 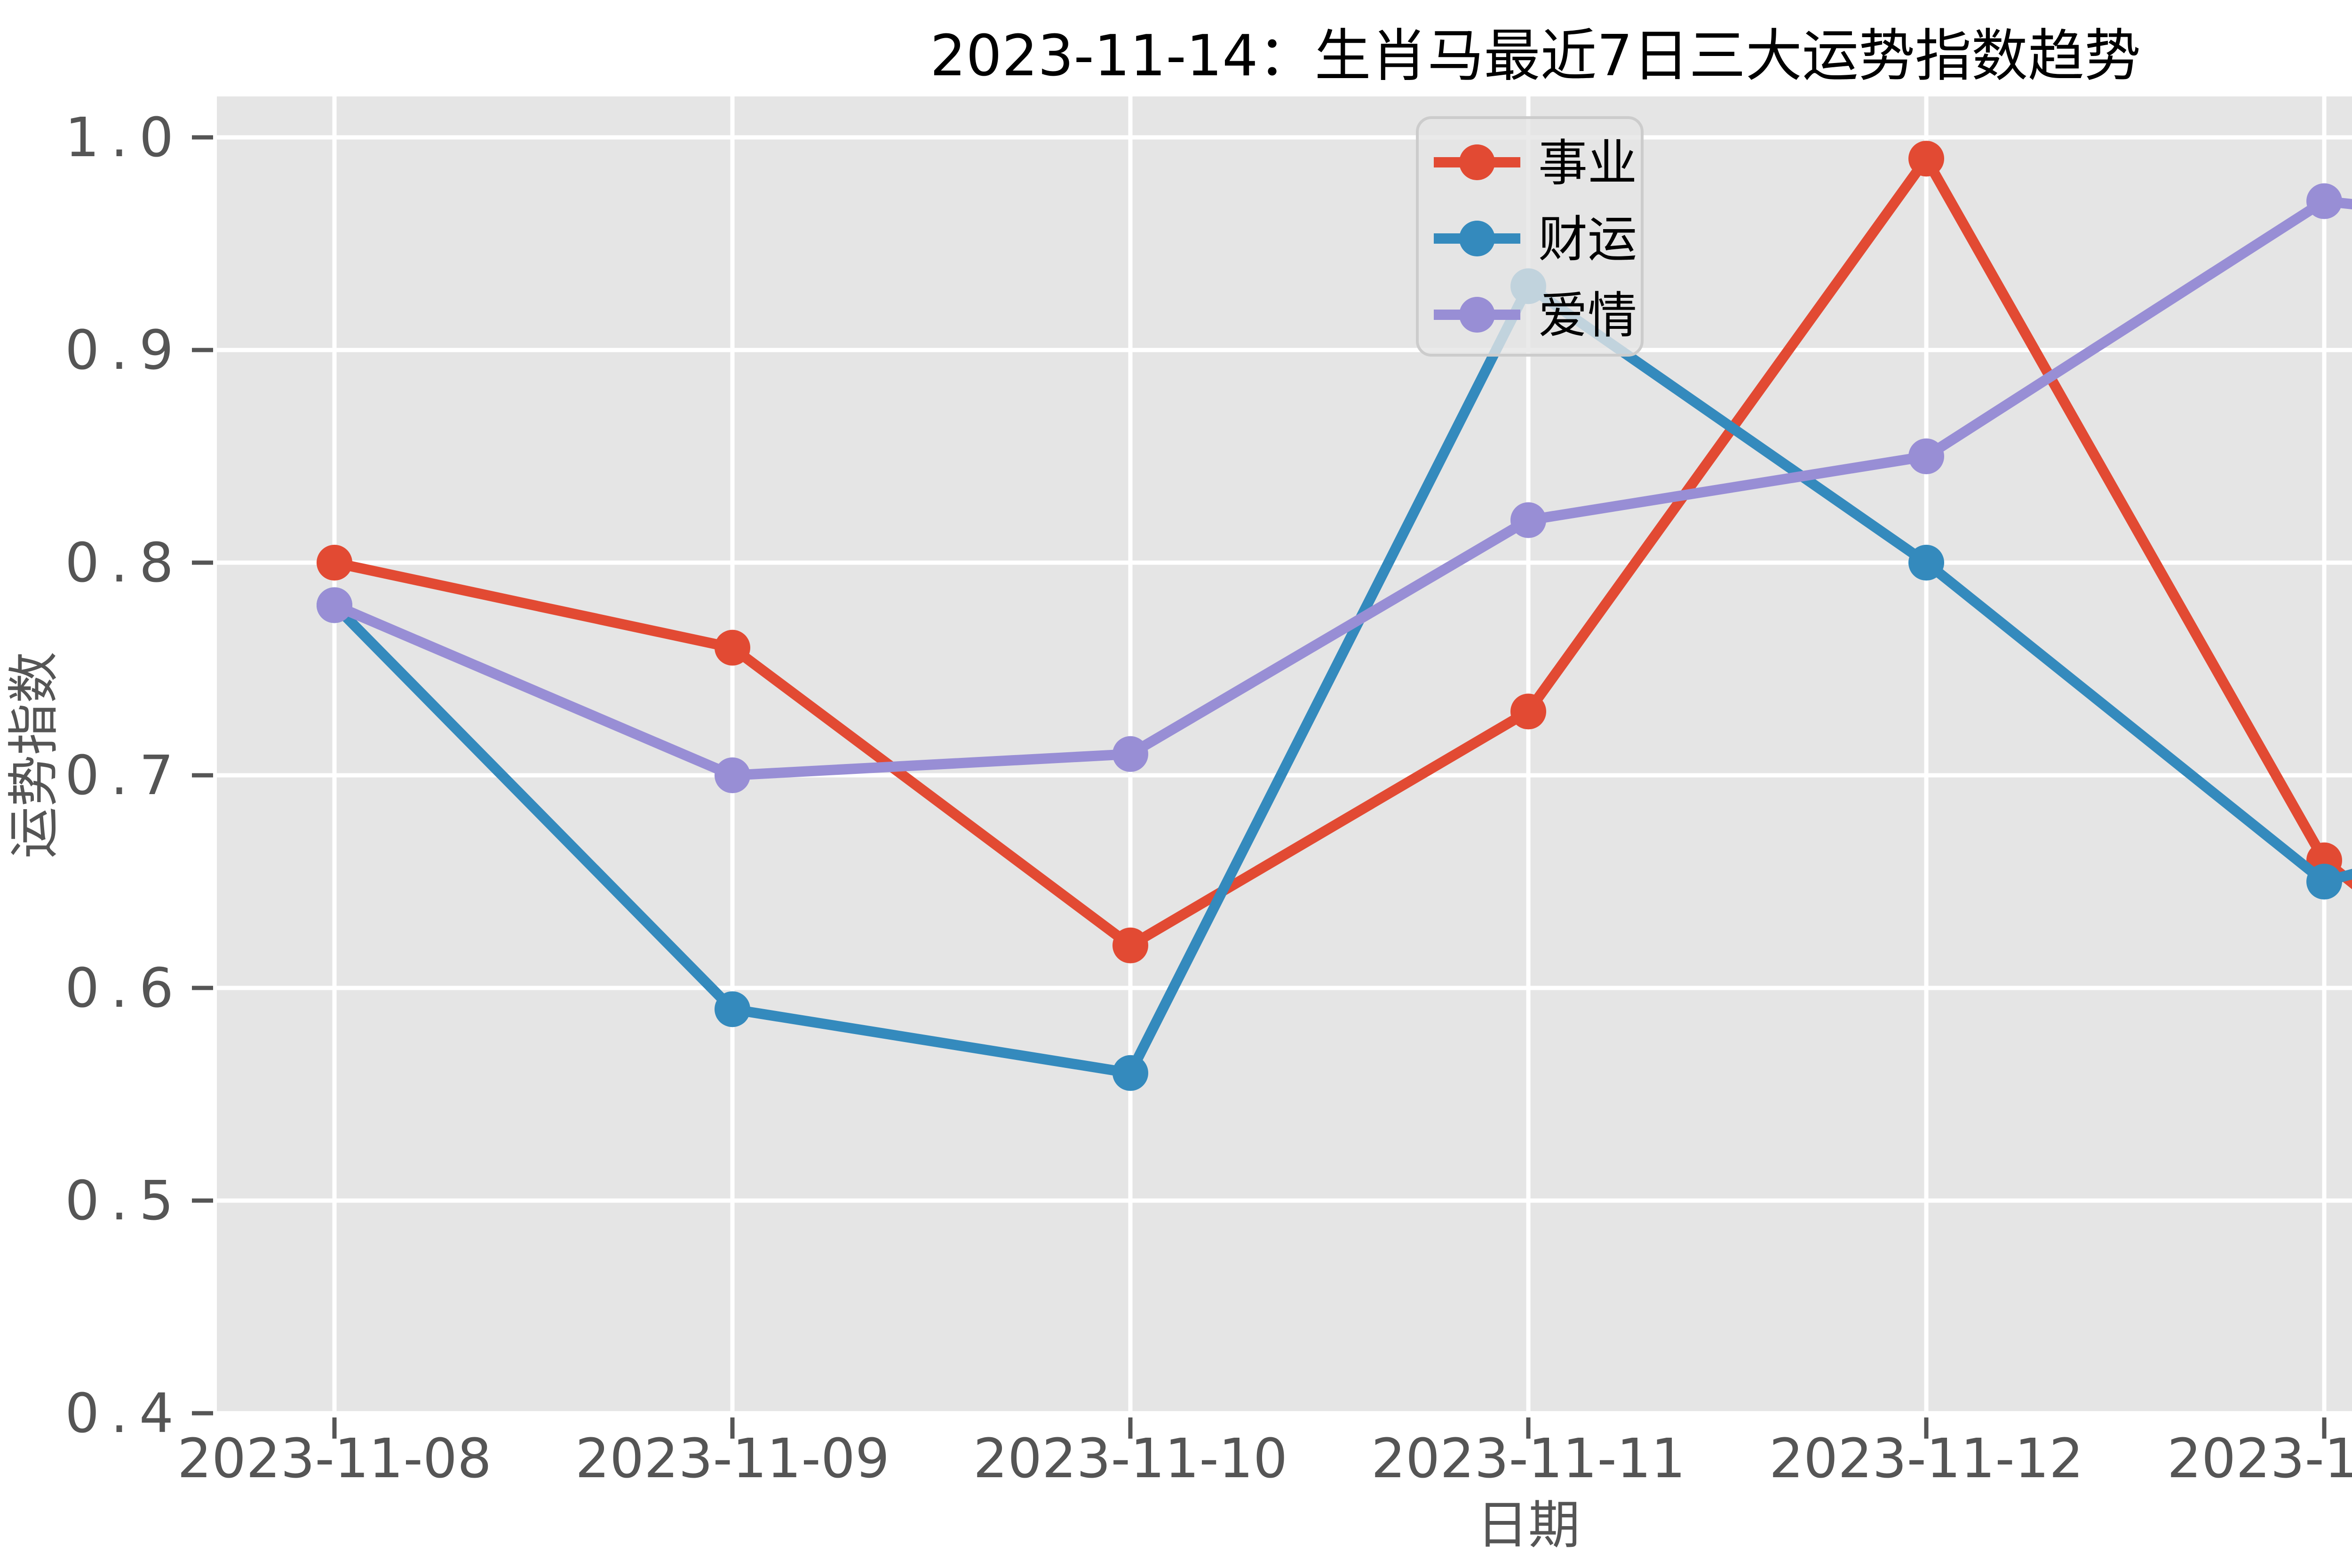 What do you see at coordinates (125, 350) in the screenshot?
I see `y-tick-label: 0.9` at bounding box center [125, 350].